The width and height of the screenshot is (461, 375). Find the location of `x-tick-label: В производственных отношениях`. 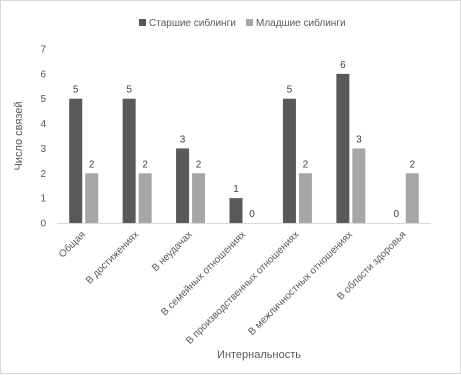

x-tick-label: В производственных отношениях is located at coordinates (242, 287).